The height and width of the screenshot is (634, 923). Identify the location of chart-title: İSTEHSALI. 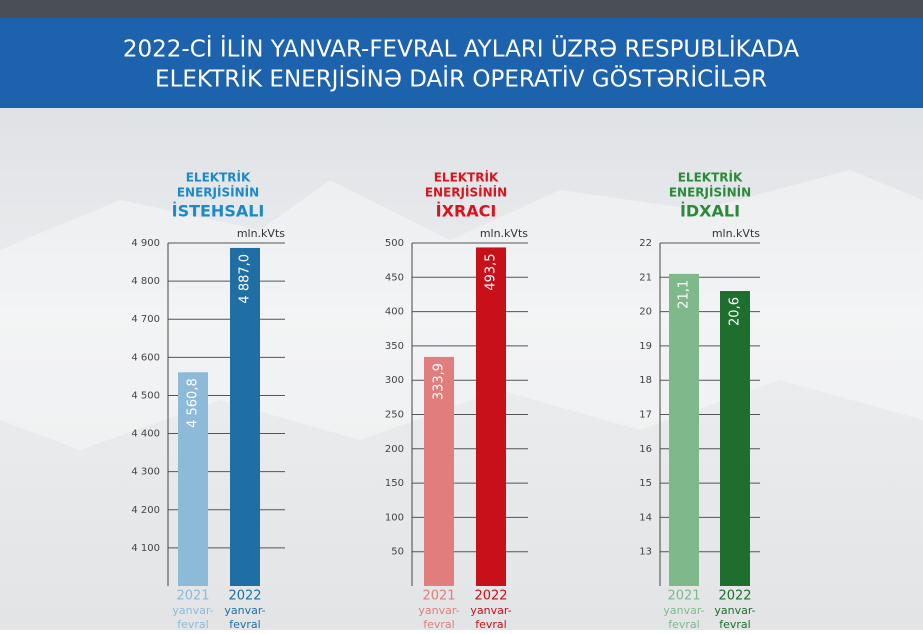
(218, 211).